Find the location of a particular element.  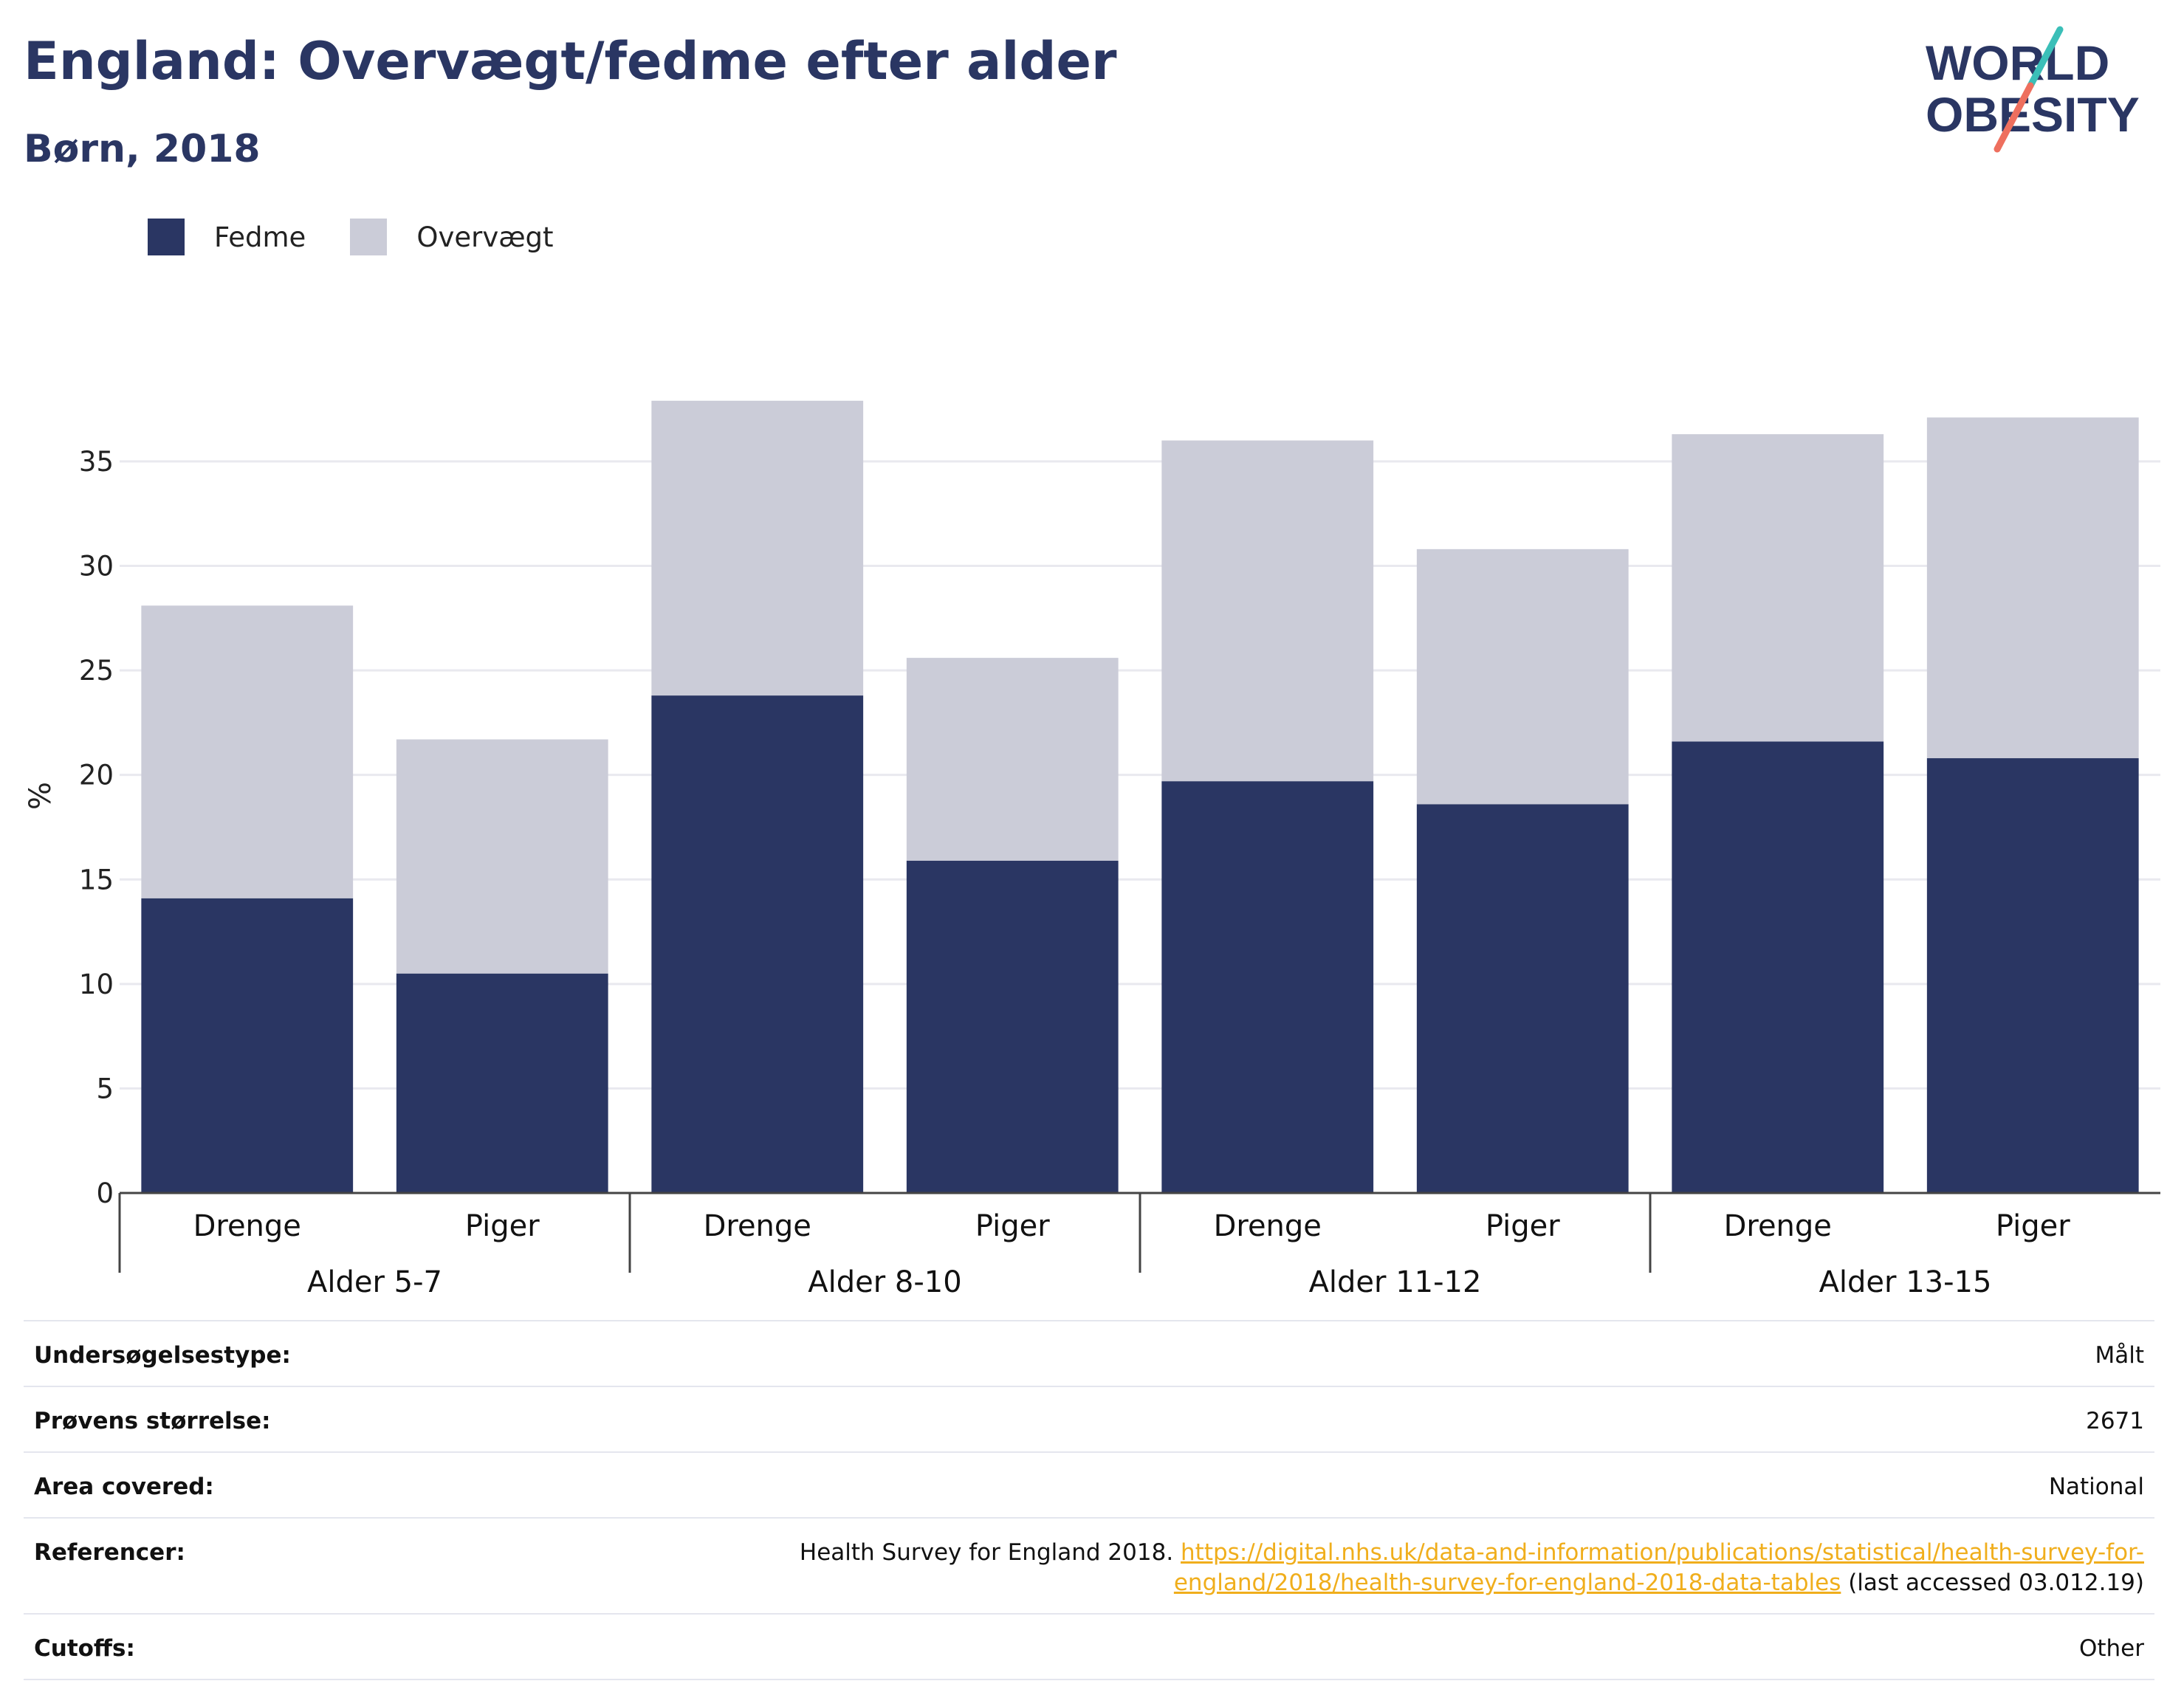

legend-label-overvaegt: Overvægt is located at coordinates (485, 237).